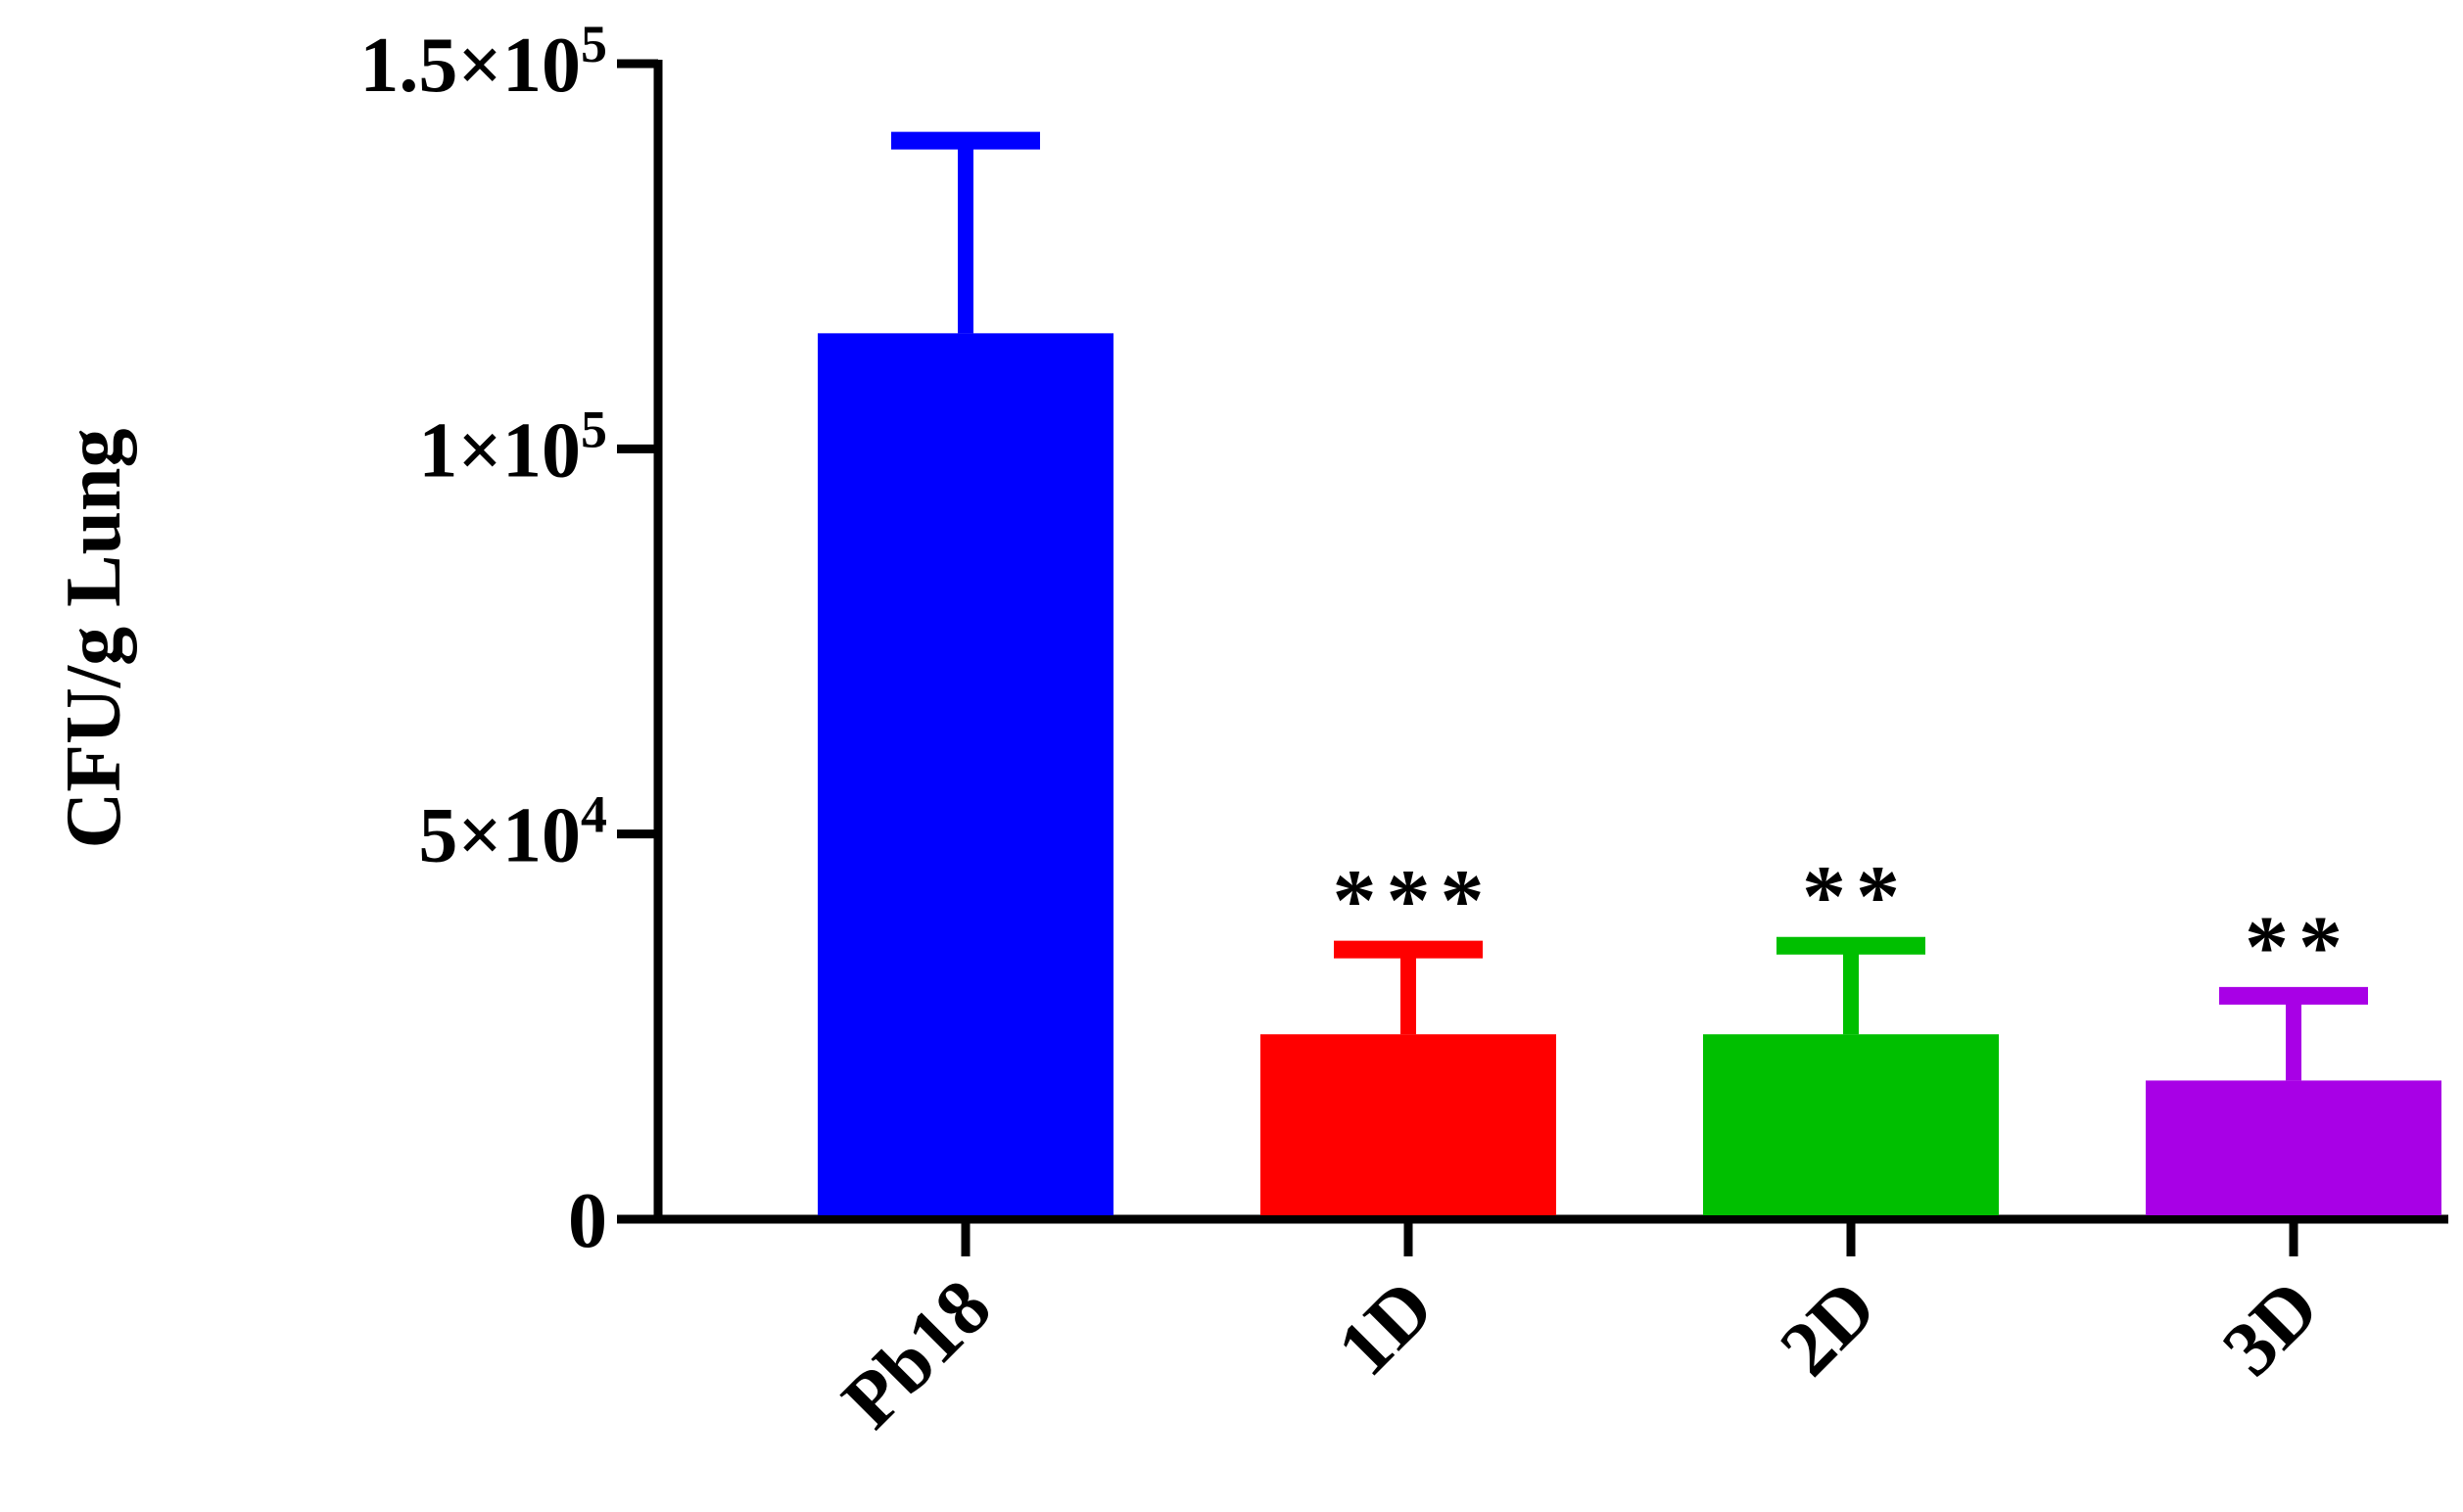  What do you see at coordinates (512, 832) in the screenshot?
I see `y-tick-label: 5×10⁴` at bounding box center [512, 832].